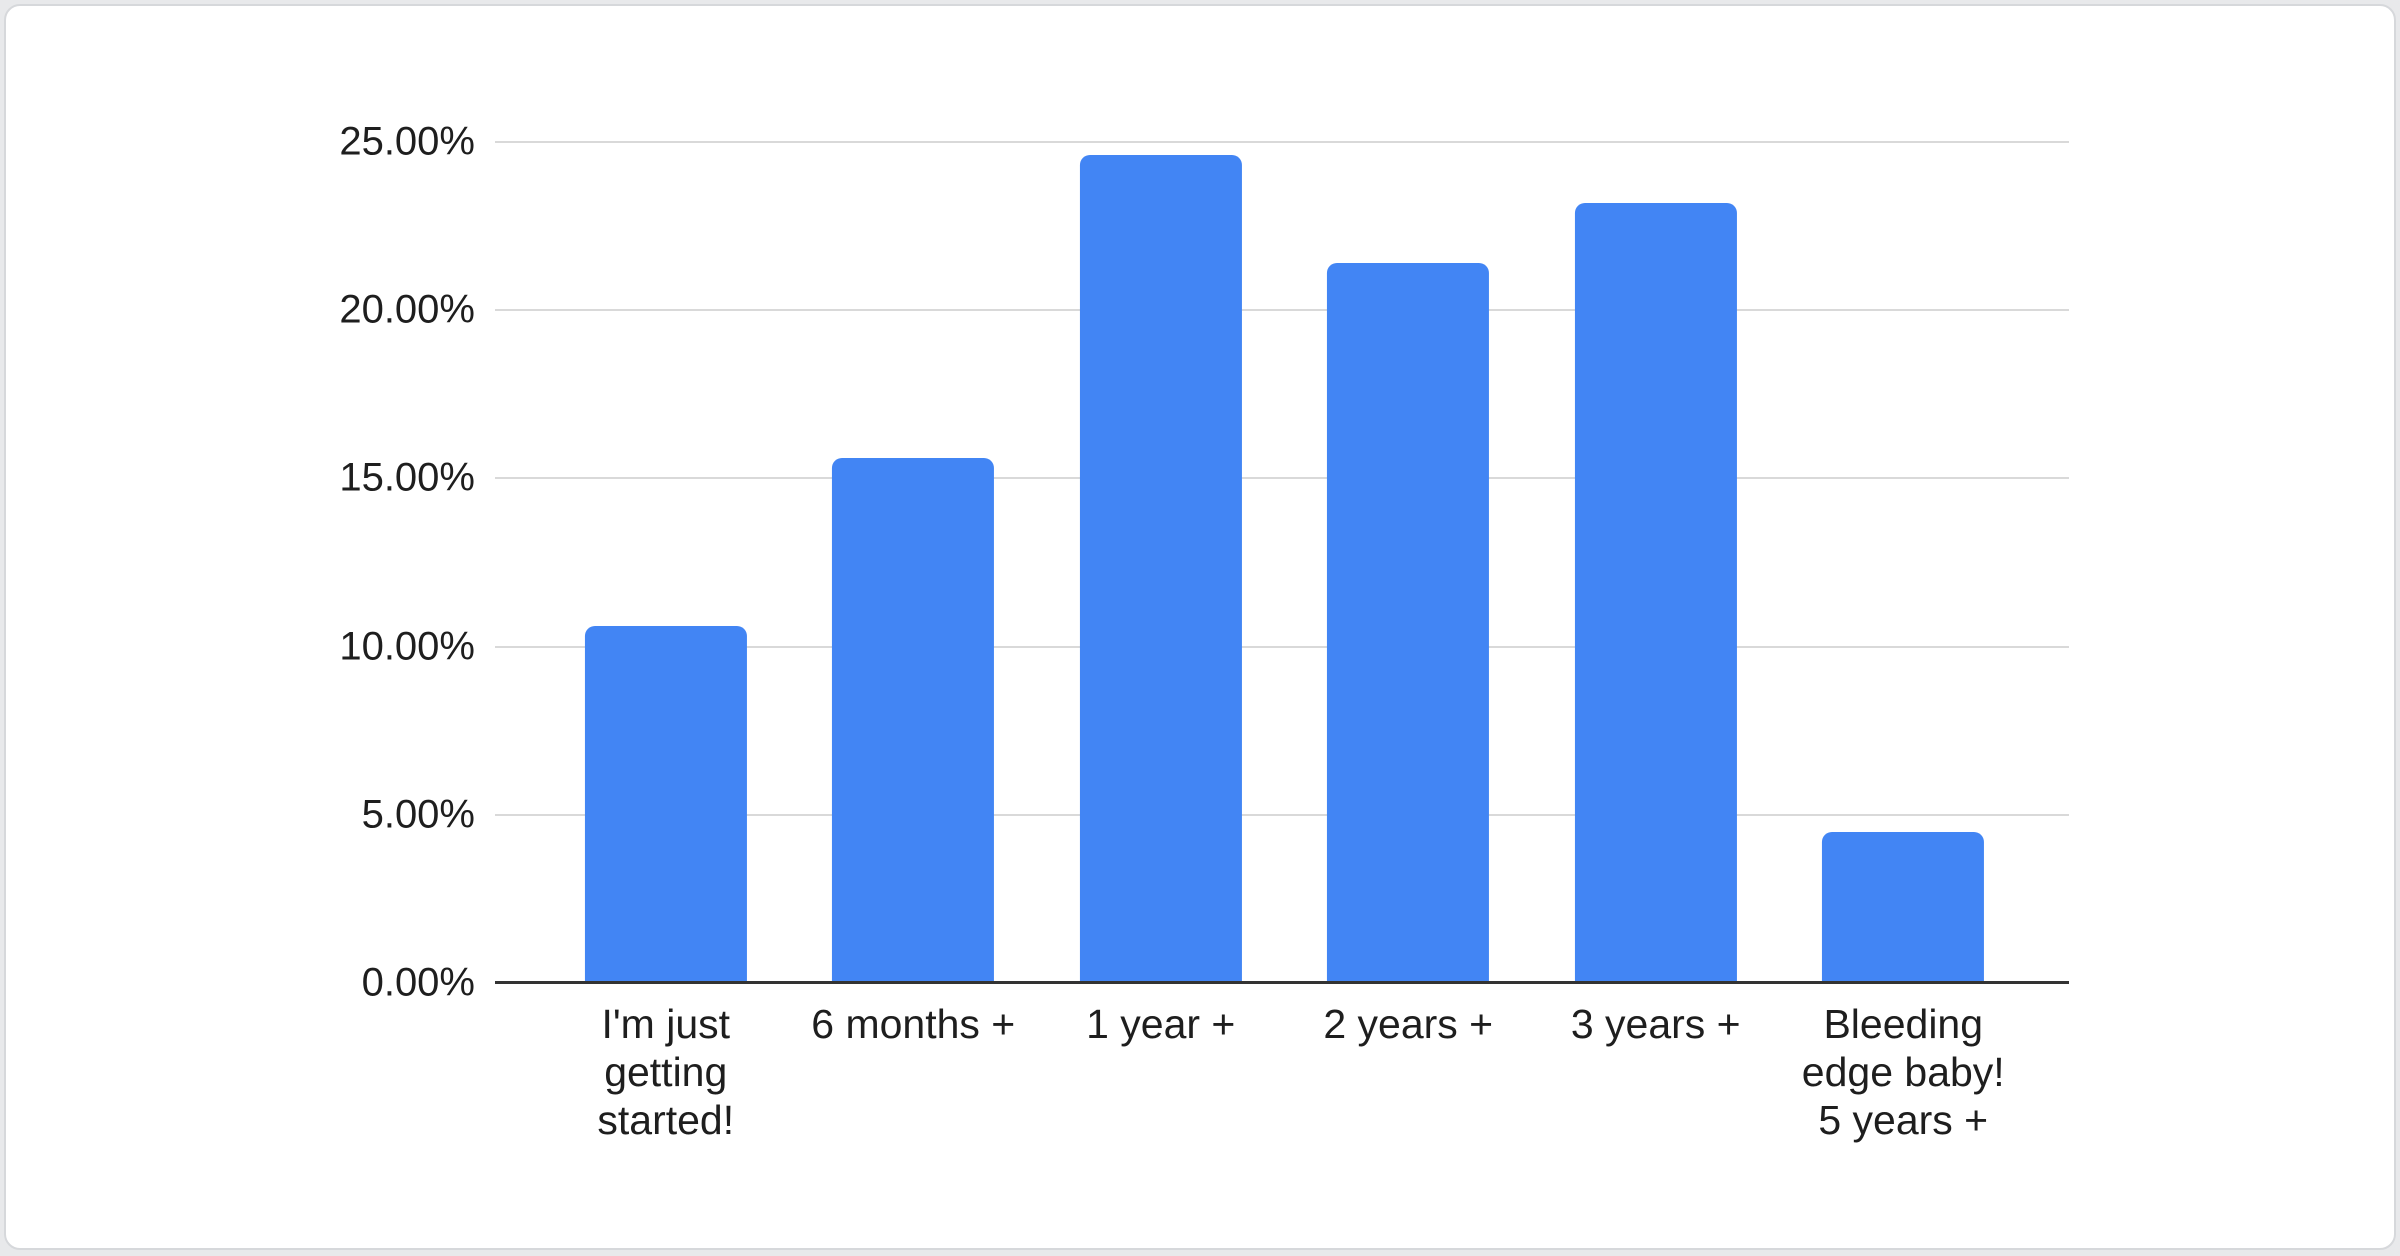  What do you see at coordinates (418, 814) in the screenshot?
I see `y-axis-tick-label: 5.00%` at bounding box center [418, 814].